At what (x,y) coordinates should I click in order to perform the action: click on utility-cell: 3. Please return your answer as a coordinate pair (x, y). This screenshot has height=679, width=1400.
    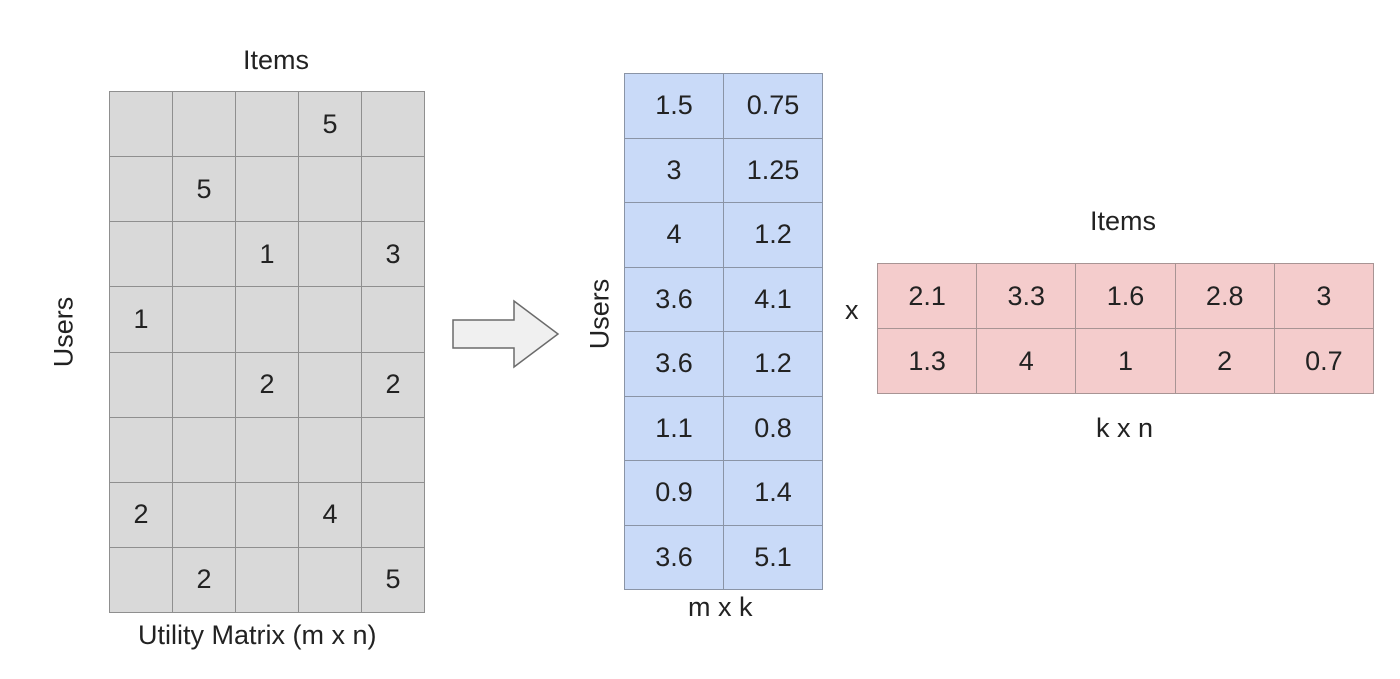
    Looking at the image, I should click on (393, 254).